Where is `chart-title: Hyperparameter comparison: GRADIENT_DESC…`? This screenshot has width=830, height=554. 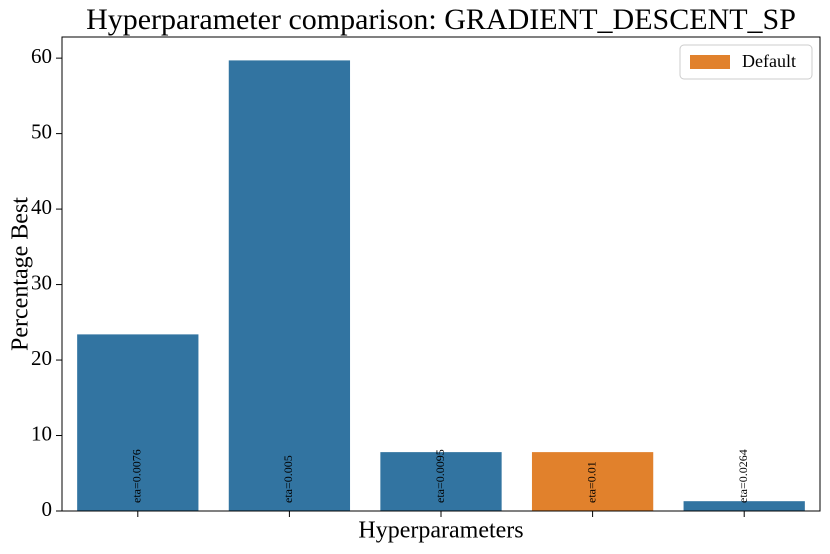 chart-title: Hyperparameter comparison: GRADIENT_DESC… is located at coordinates (441, 19).